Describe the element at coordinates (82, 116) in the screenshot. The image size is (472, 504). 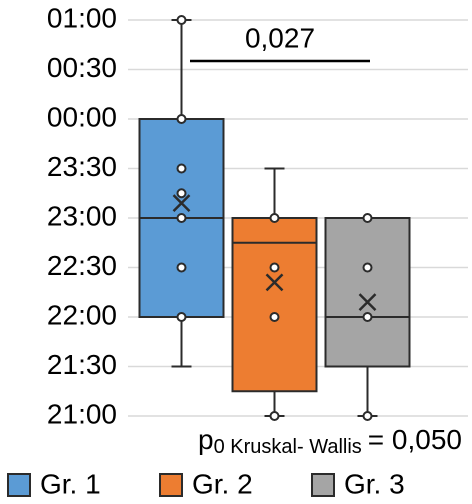
I see `y-tick-label: 00:00` at that location.